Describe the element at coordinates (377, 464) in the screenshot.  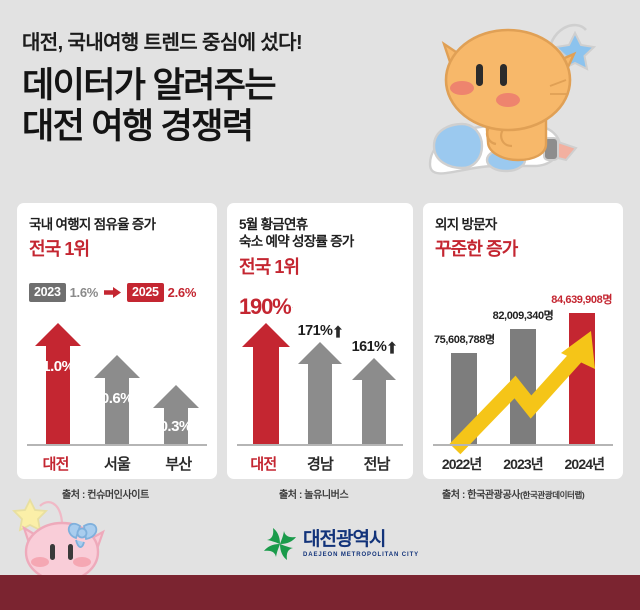
I see `x-label-jeonnam: 전남` at that location.